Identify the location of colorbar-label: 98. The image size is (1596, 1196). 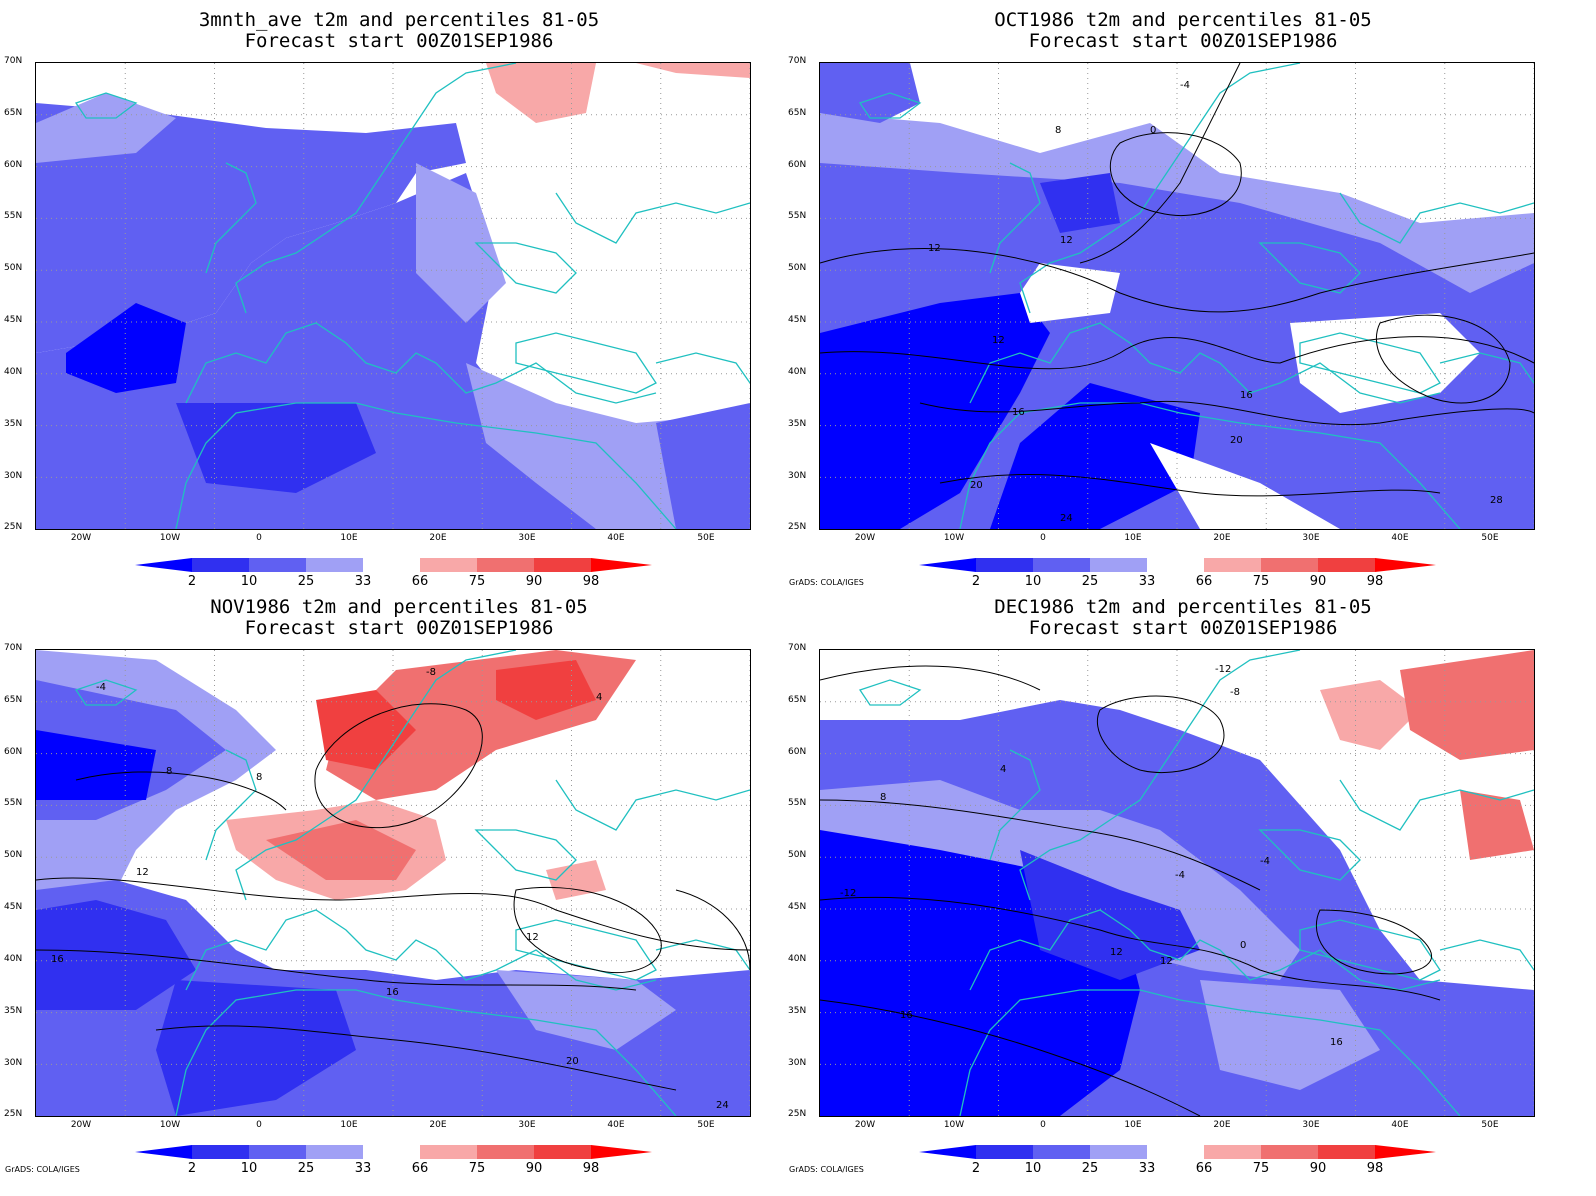
(1375, 1168).